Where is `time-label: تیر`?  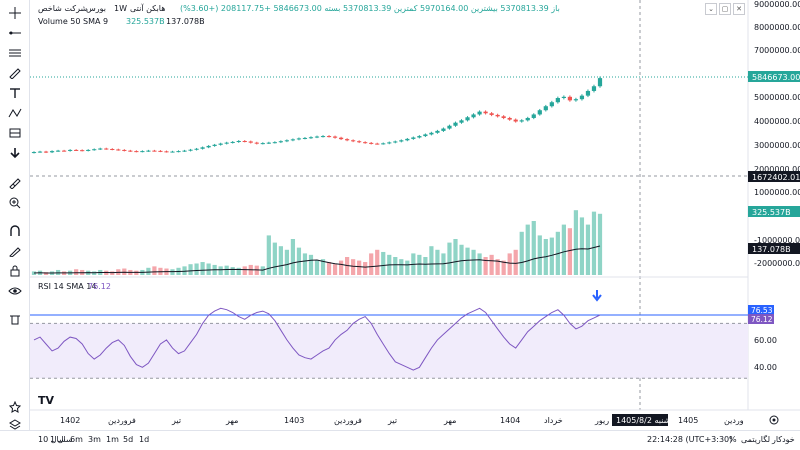
time-label: تیر is located at coordinates (392, 420).